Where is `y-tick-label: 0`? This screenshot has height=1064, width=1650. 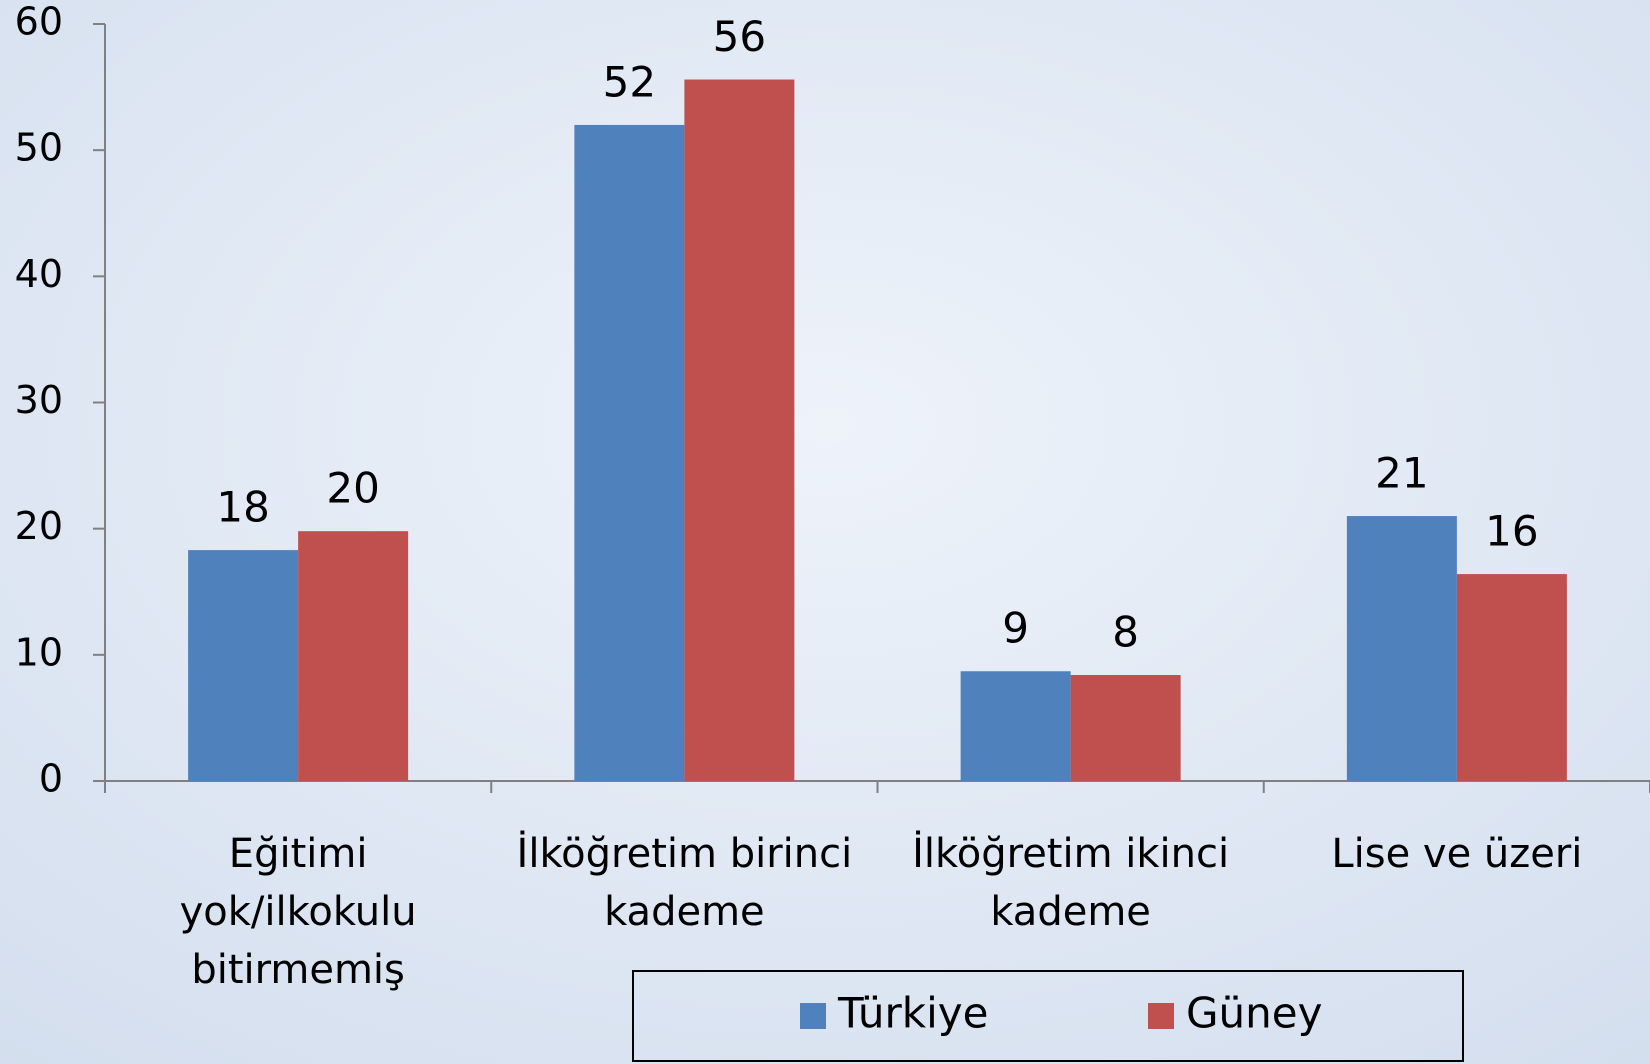
y-tick-label: 0 is located at coordinates (51, 779).